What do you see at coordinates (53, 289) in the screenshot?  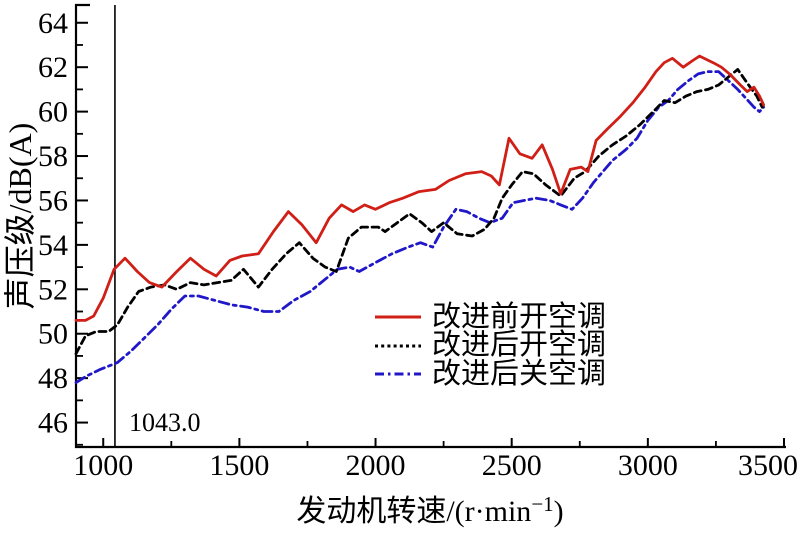 I see `y-tick-label: 52` at bounding box center [53, 289].